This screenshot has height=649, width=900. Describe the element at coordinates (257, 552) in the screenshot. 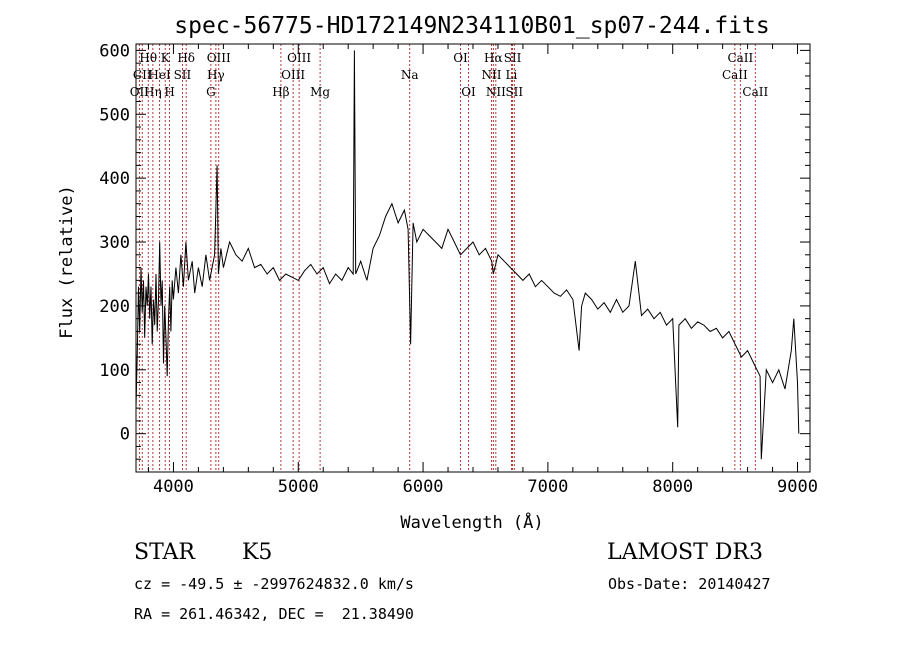

I see `spectral-subclass: K5` at that location.